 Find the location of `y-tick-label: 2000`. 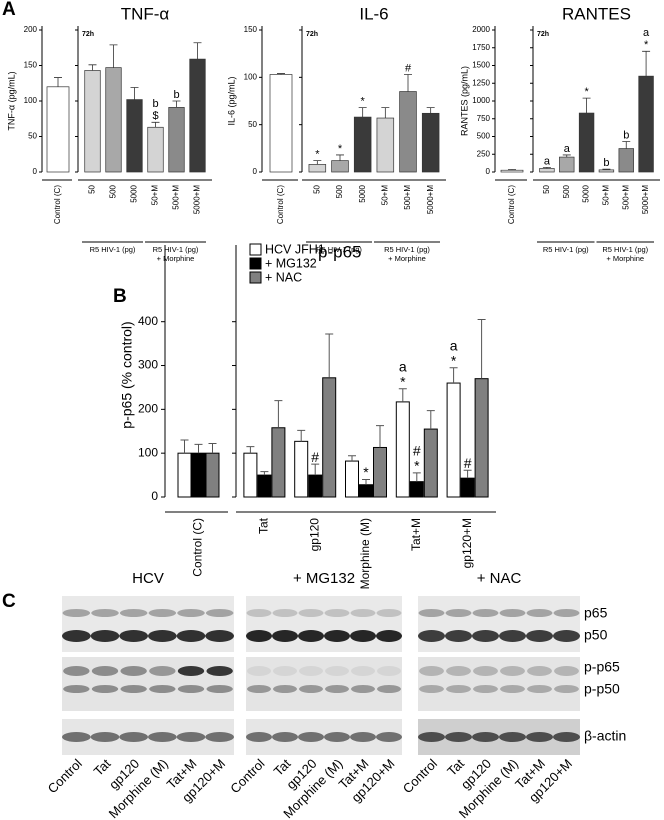

y-tick-label: 2000 is located at coordinates (481, 29).